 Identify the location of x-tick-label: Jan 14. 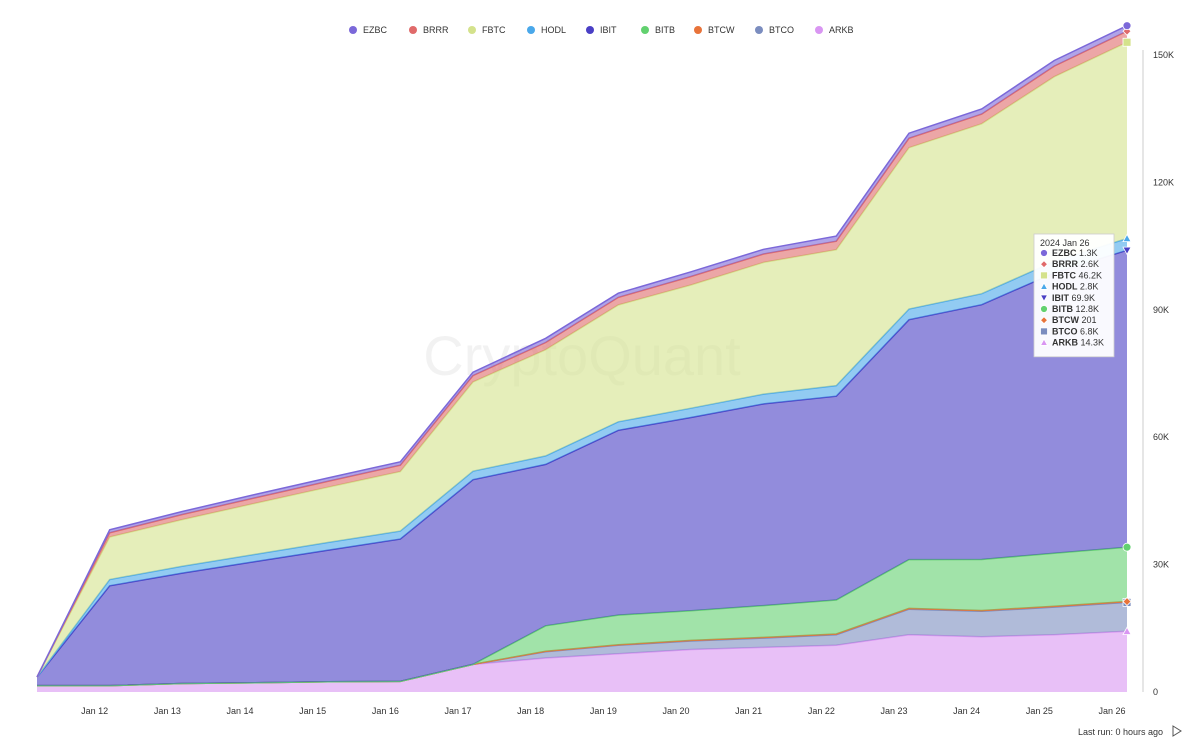
(239, 711).